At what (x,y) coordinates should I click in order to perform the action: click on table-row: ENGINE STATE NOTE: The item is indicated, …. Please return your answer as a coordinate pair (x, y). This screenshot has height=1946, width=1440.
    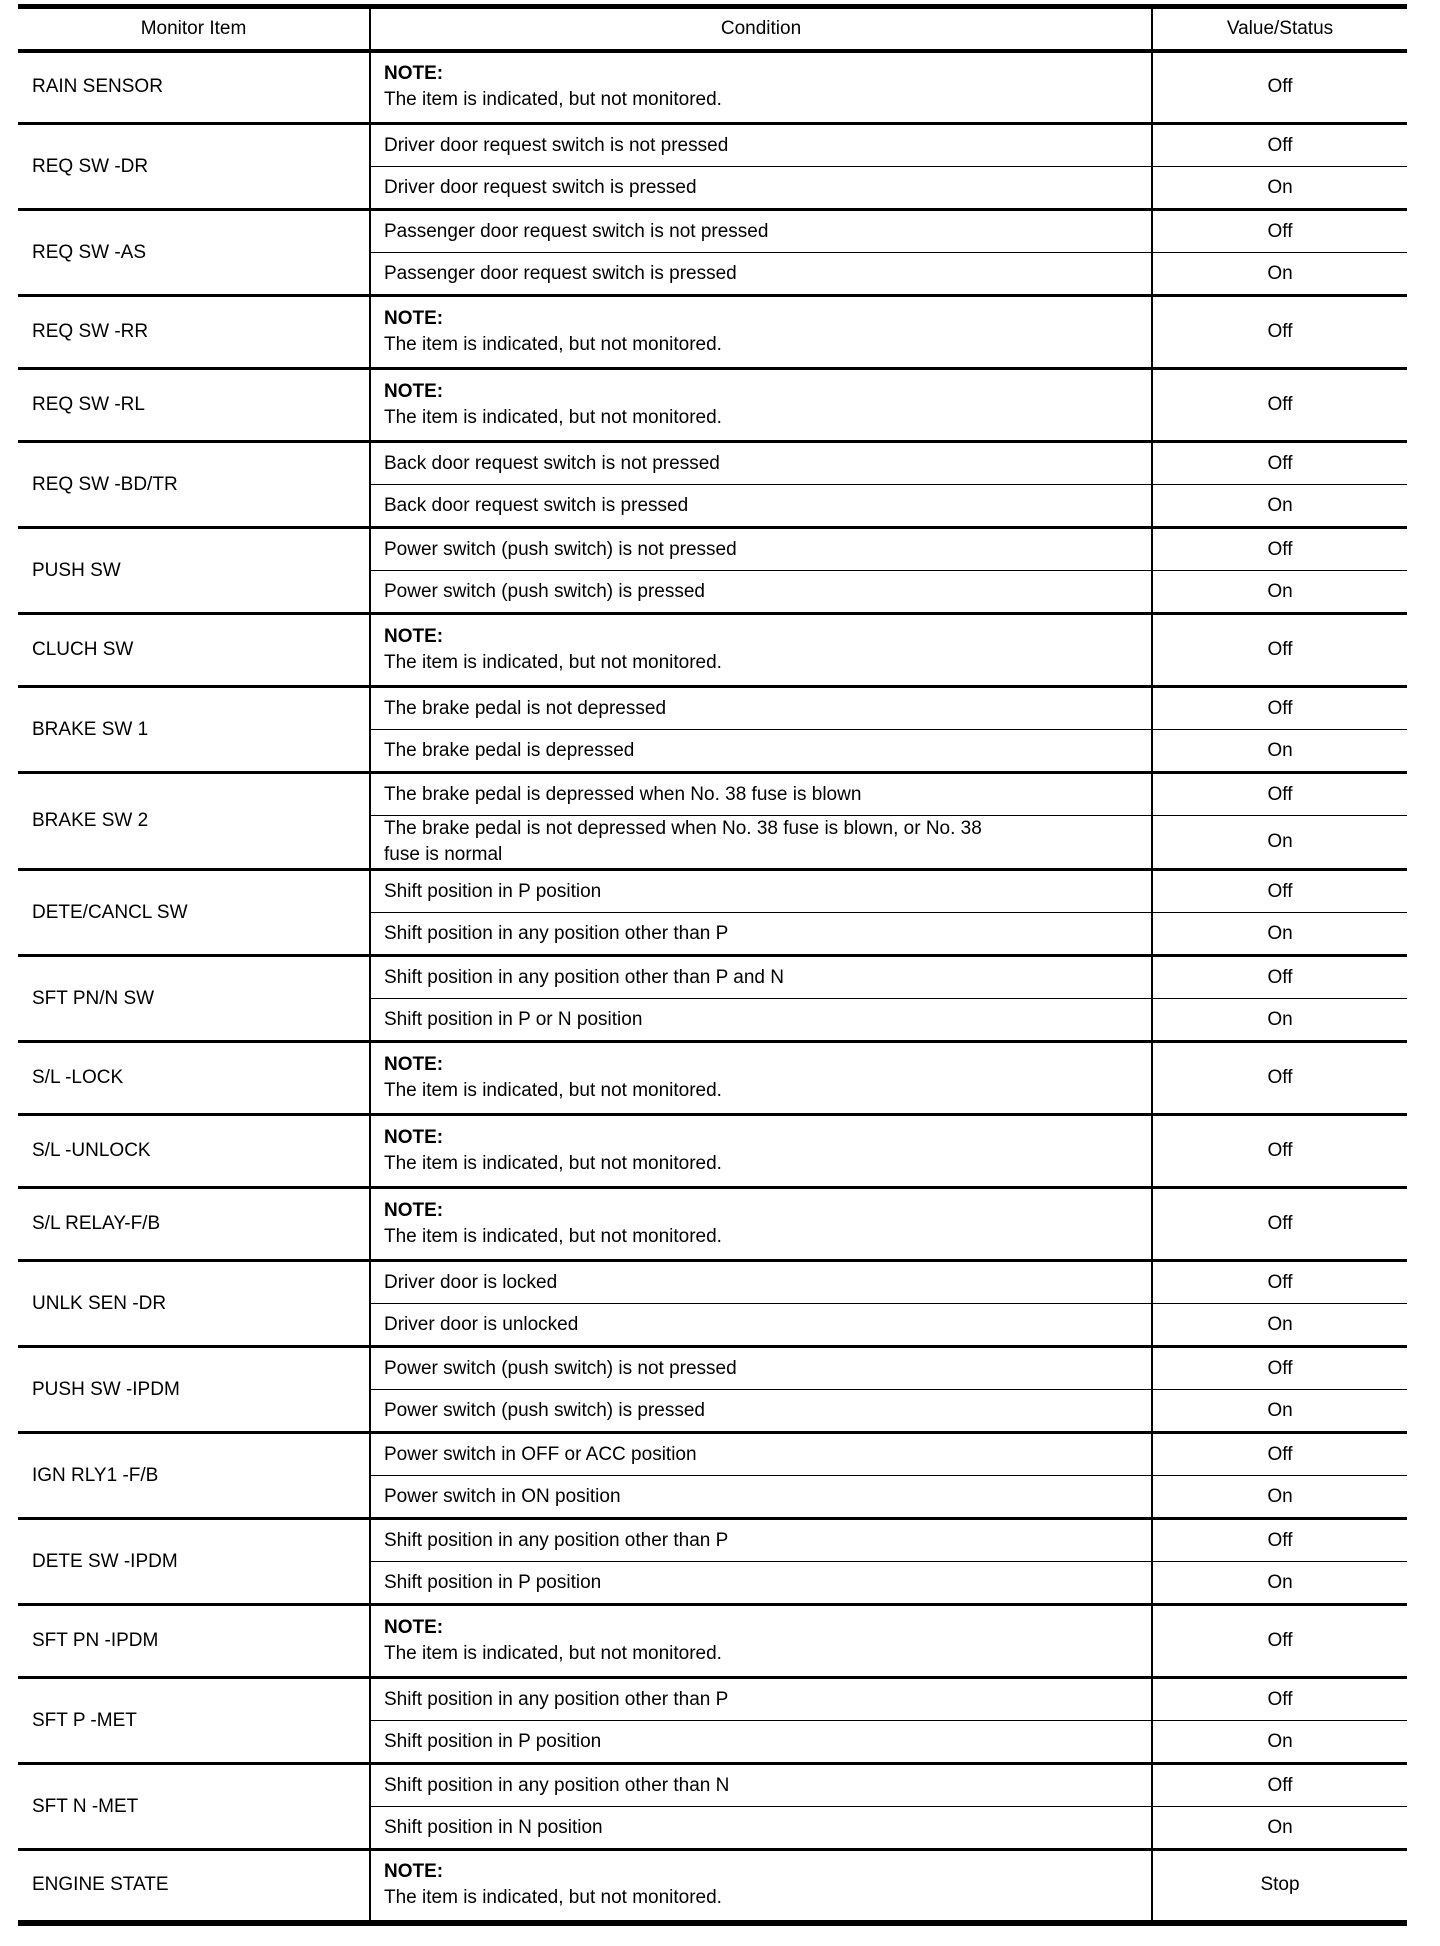
    Looking at the image, I should click on (712, 1885).